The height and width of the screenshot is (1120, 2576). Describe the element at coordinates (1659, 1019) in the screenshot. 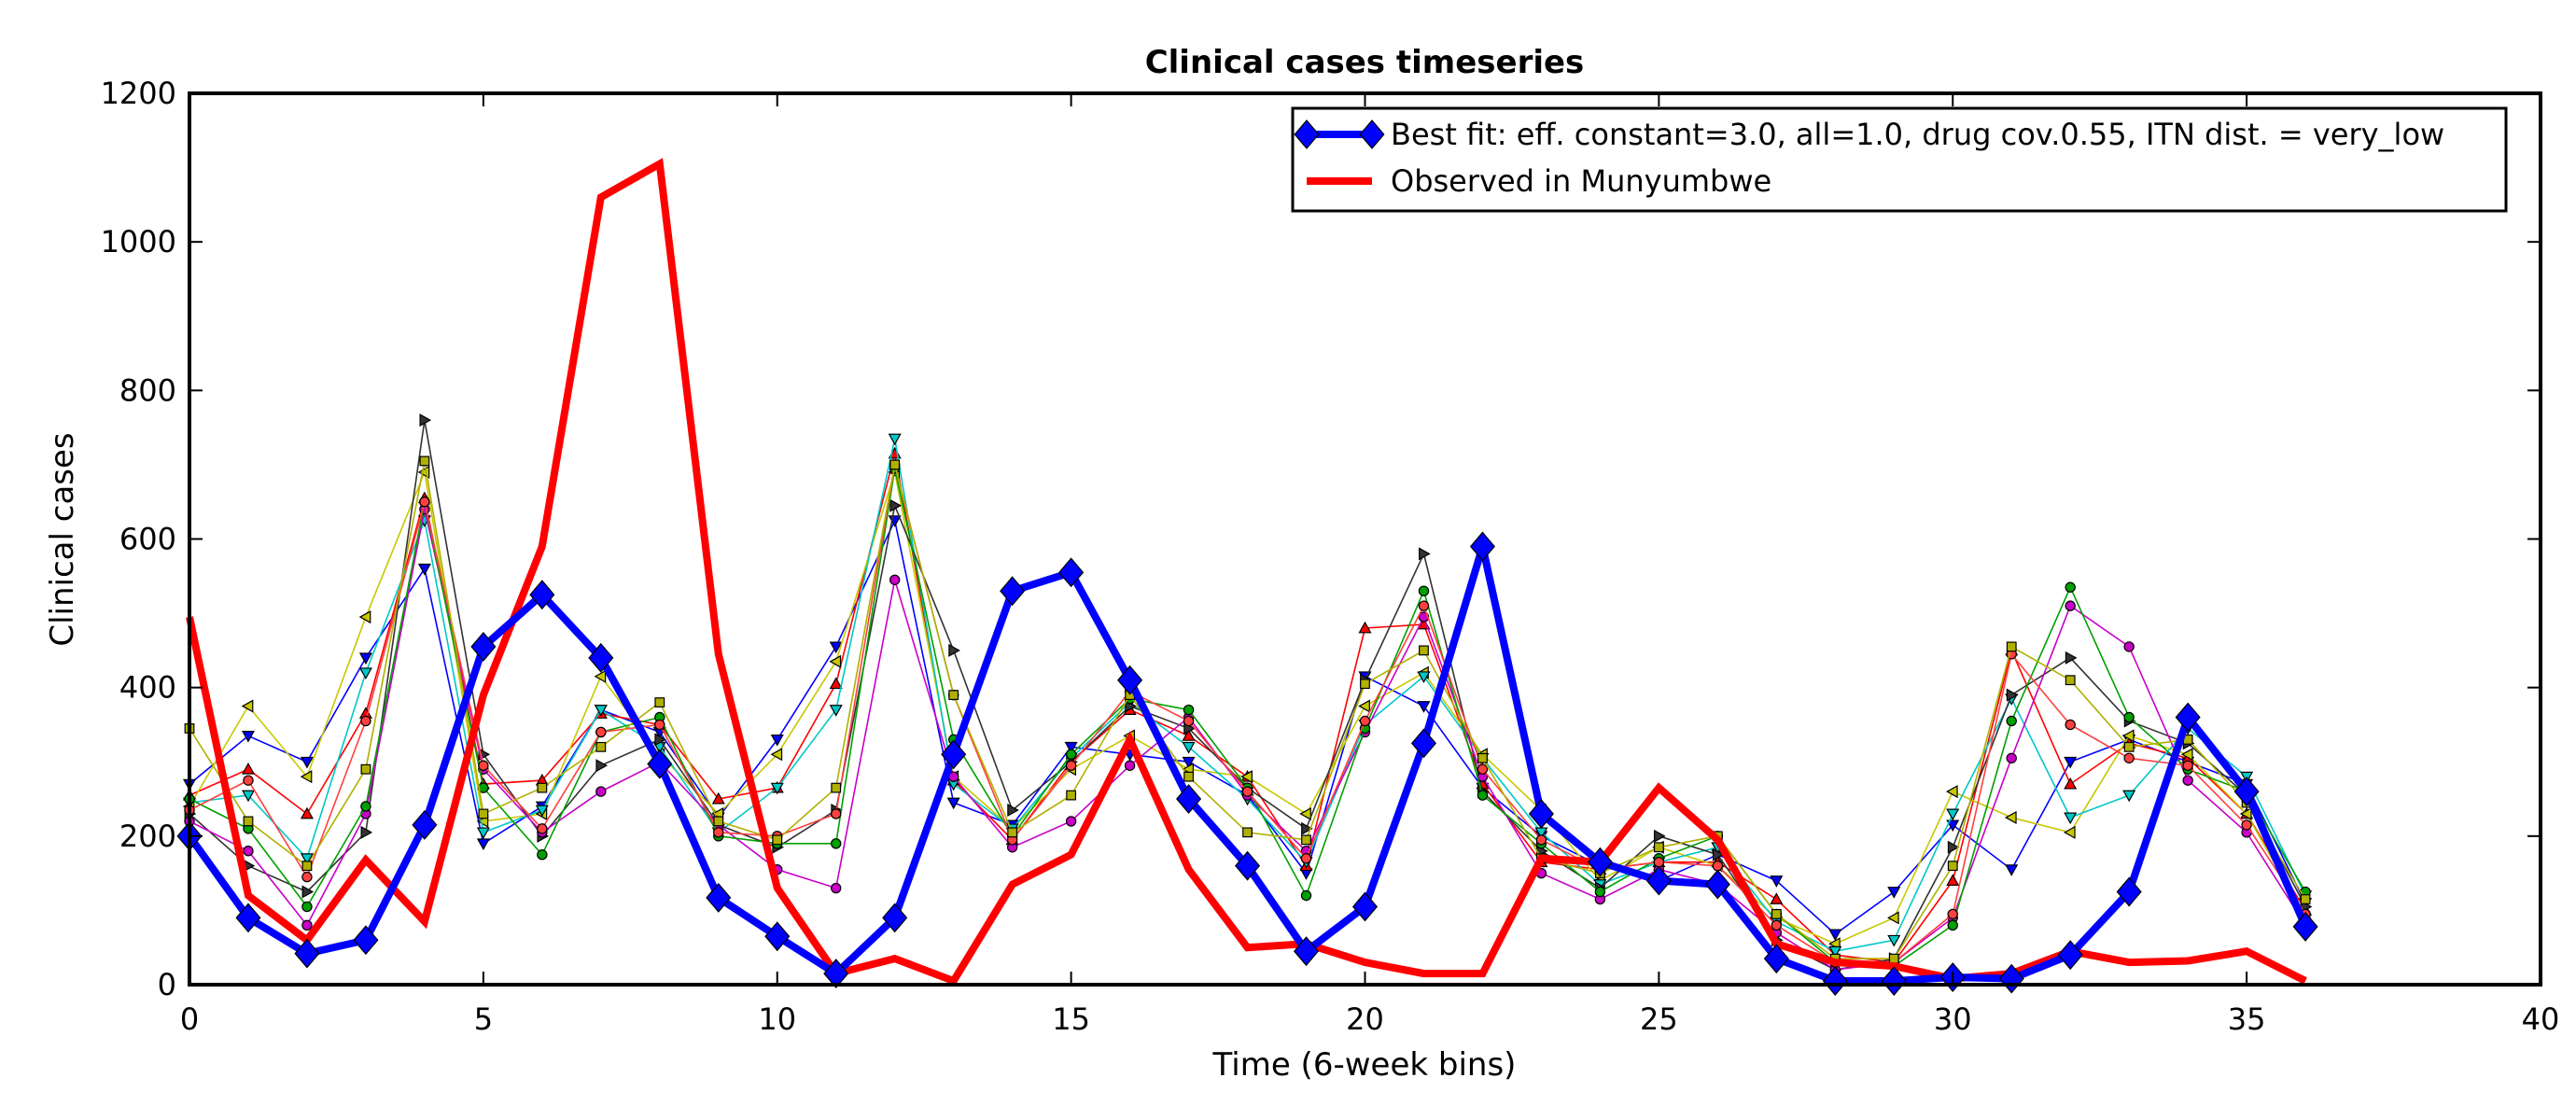

I see `x-tick-label: 25` at that location.